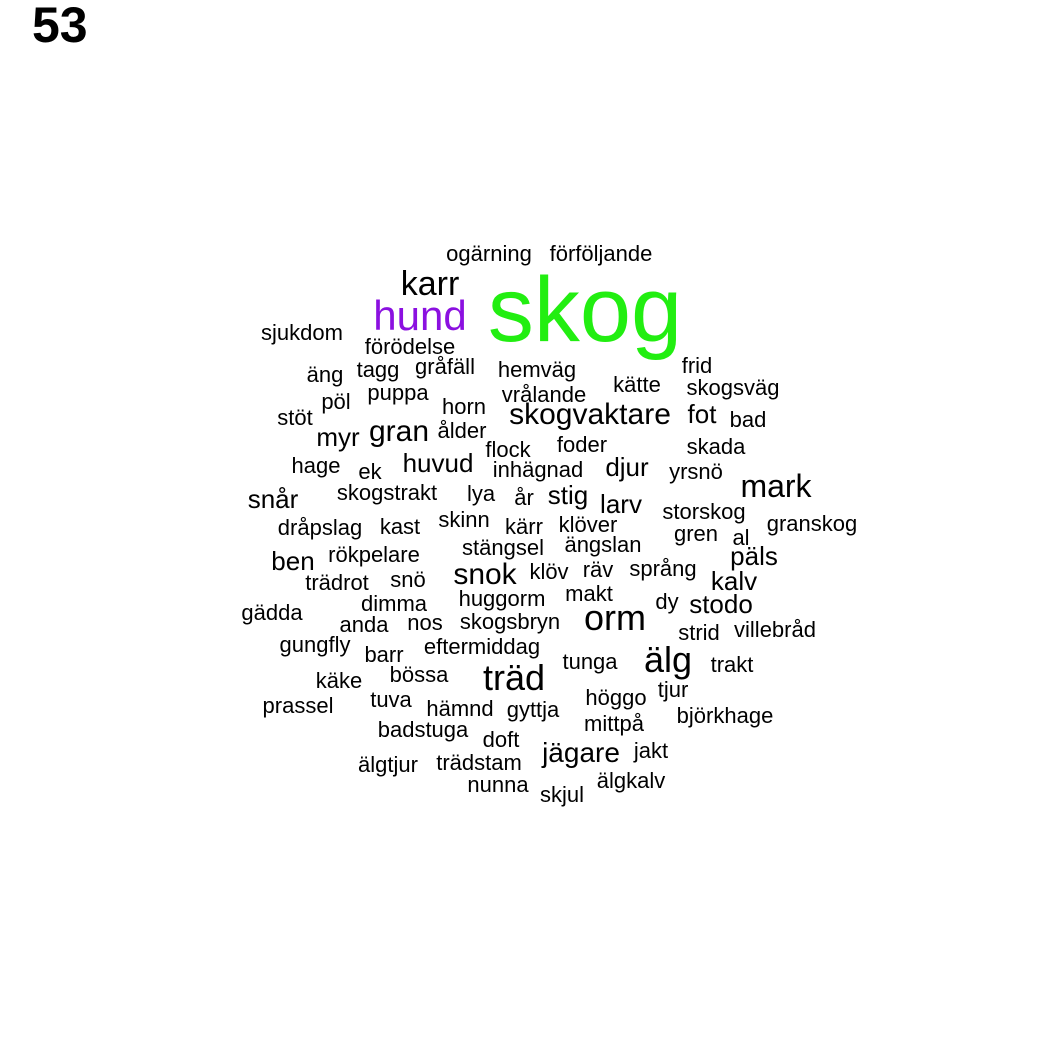 This screenshot has width=1050, height=1050. I want to click on cloud-word: kast, so click(400, 526).